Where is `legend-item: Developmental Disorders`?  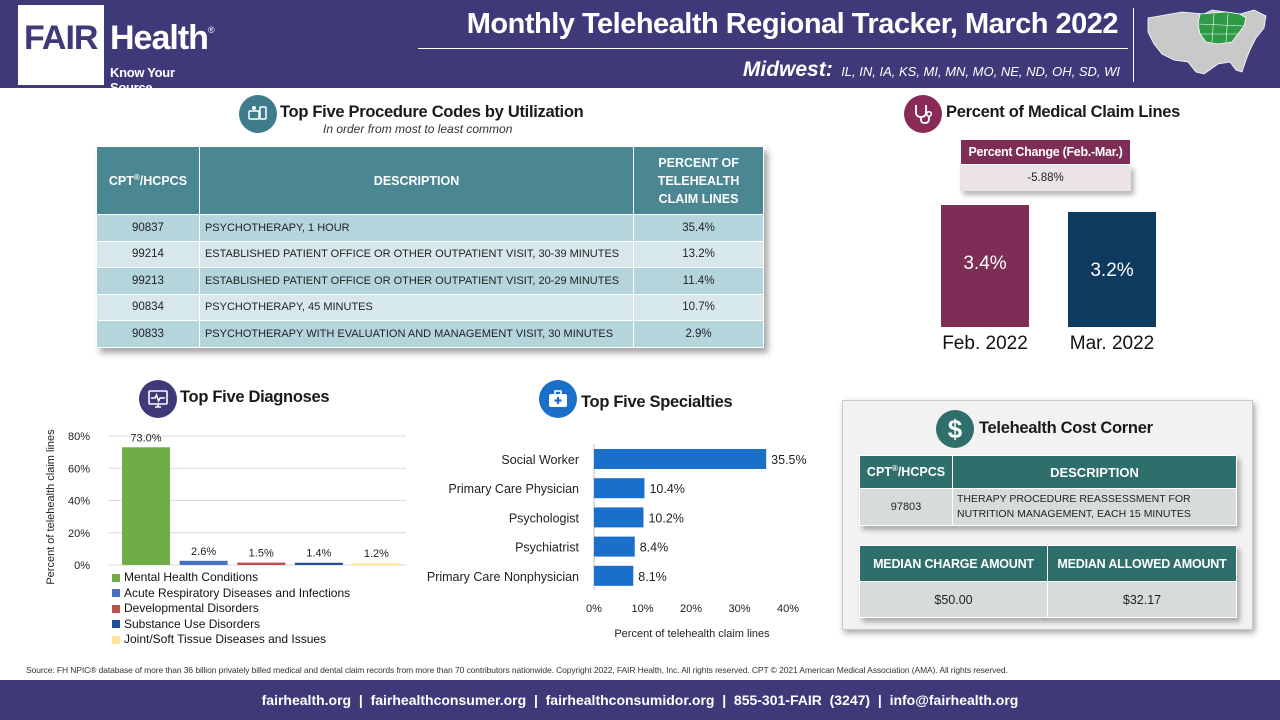 legend-item: Developmental Disorders is located at coordinates (231, 609).